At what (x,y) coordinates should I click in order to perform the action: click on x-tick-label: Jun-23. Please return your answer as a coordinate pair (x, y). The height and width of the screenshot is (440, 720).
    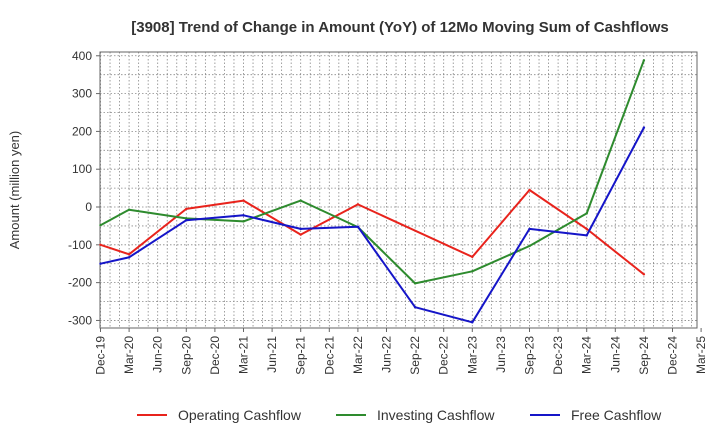
    Looking at the image, I should click on (501, 354).